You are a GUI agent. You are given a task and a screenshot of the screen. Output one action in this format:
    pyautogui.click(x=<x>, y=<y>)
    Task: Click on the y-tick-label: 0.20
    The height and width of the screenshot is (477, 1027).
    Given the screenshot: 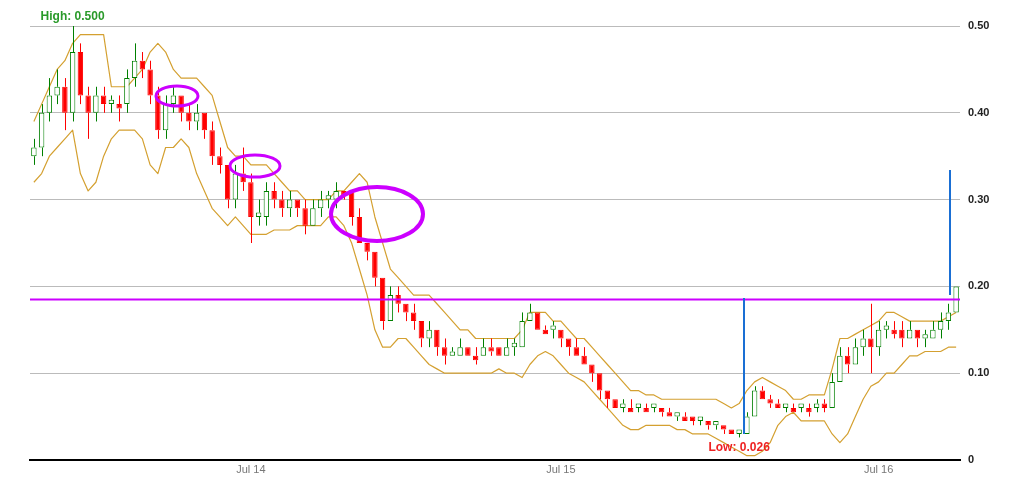 What is the action you would take?
    pyautogui.click(x=979, y=285)
    